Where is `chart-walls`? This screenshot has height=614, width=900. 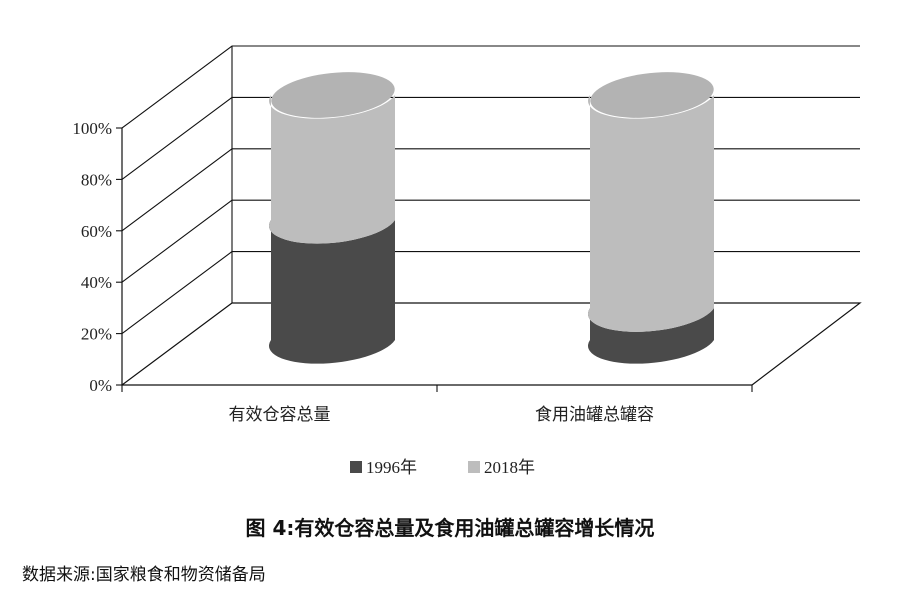
chart-walls is located at coordinates (491, 344).